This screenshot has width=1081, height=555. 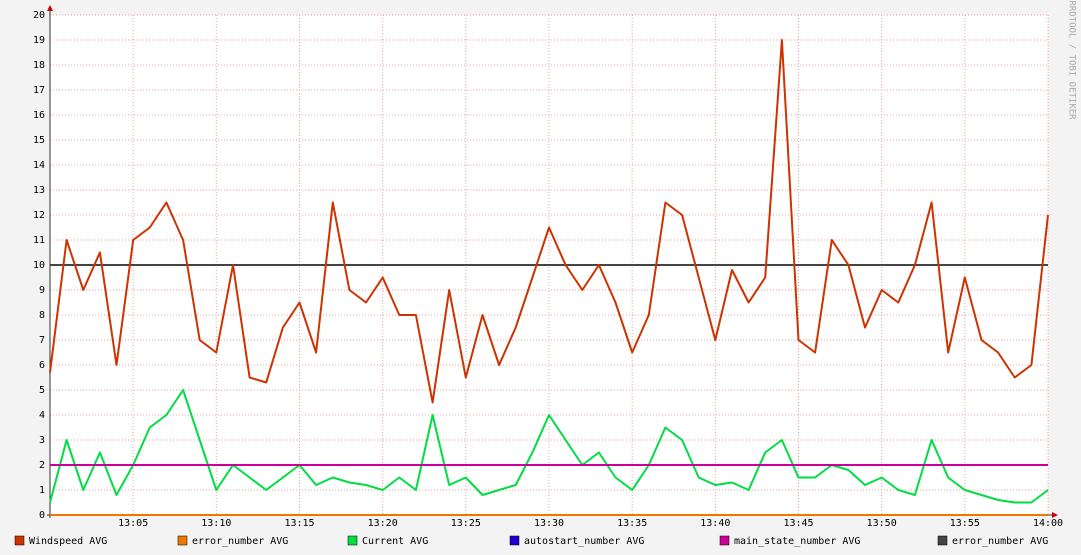 What do you see at coordinates (42, 415) in the screenshot?
I see `y-tick-label: 4` at bounding box center [42, 415].